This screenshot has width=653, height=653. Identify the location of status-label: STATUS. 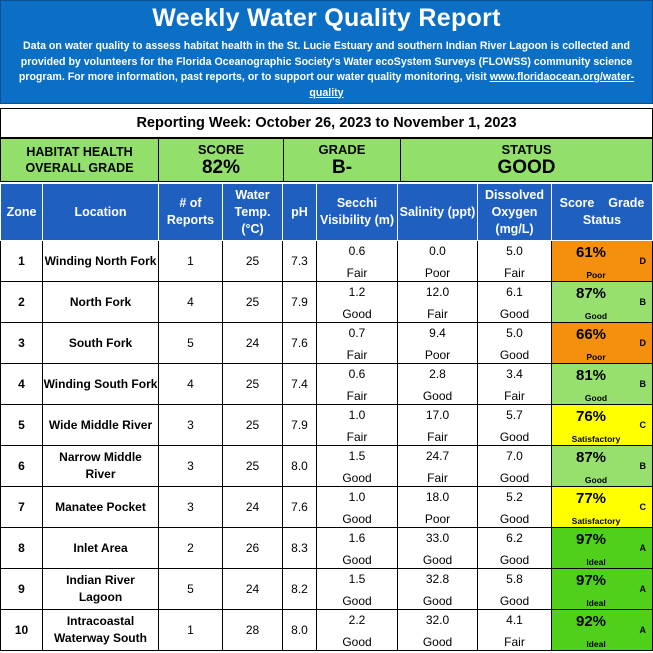
(526, 149).